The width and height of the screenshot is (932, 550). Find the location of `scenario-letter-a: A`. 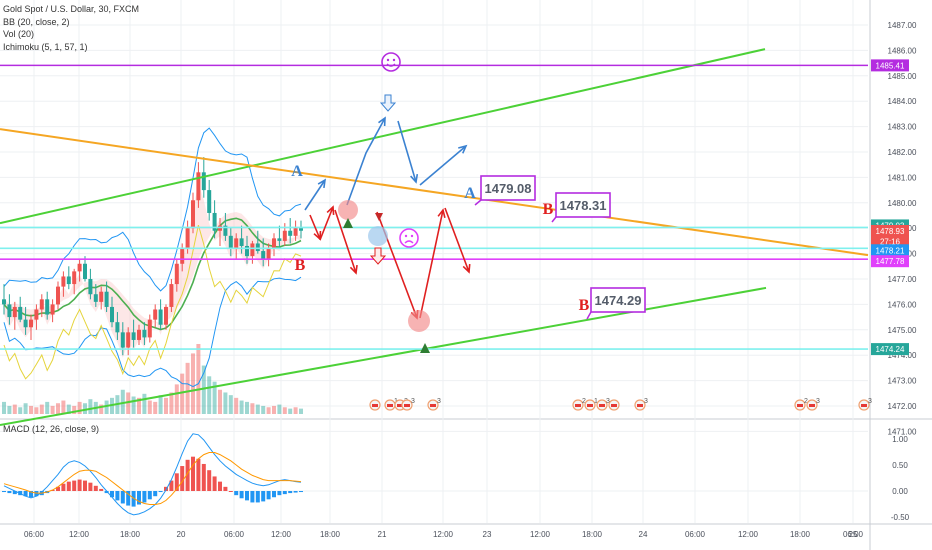

scenario-letter-a: A is located at coordinates (470, 193).